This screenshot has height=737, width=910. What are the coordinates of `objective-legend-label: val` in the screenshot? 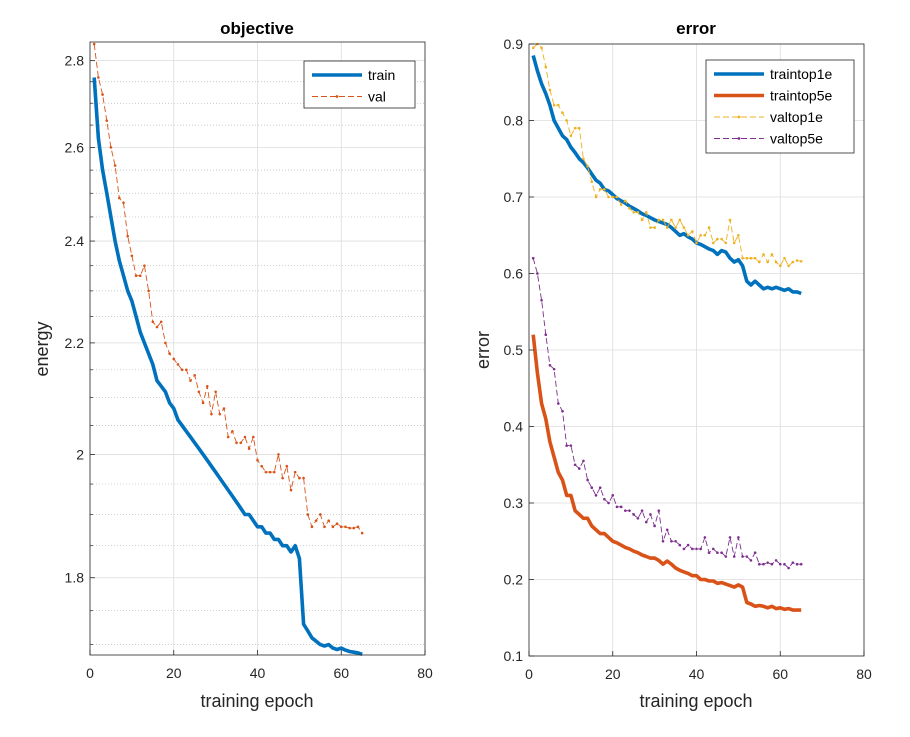 It's located at (377, 97).